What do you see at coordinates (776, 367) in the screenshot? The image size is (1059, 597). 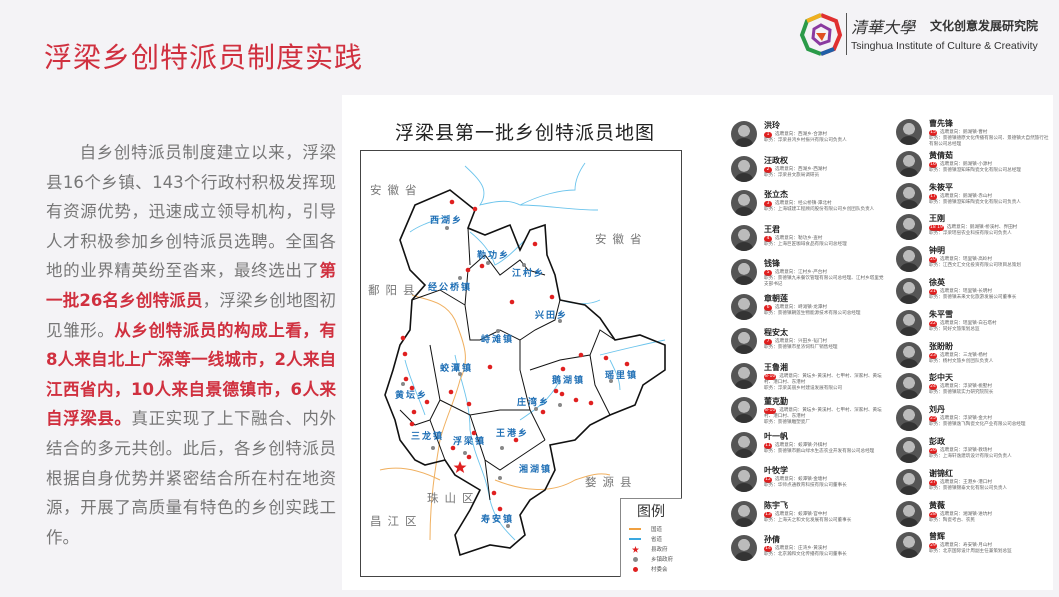 I see `specialist-name: 王鲁湘` at bounding box center [776, 367].